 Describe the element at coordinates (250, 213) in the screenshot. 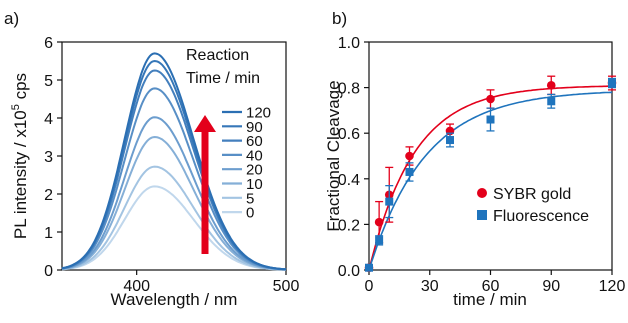

I see `legend-label-0: 0` at that location.